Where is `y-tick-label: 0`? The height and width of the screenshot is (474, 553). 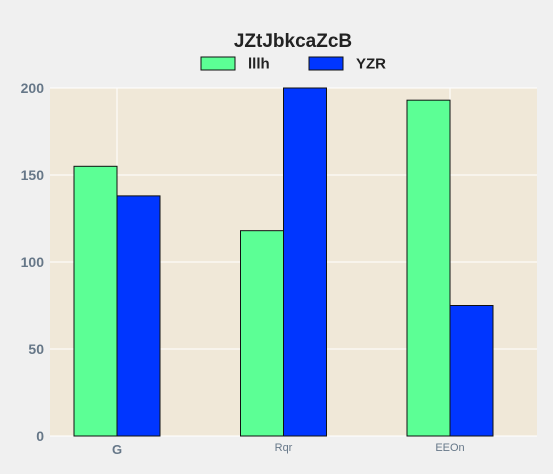
y-tick-label: 0 is located at coordinates (40, 436).